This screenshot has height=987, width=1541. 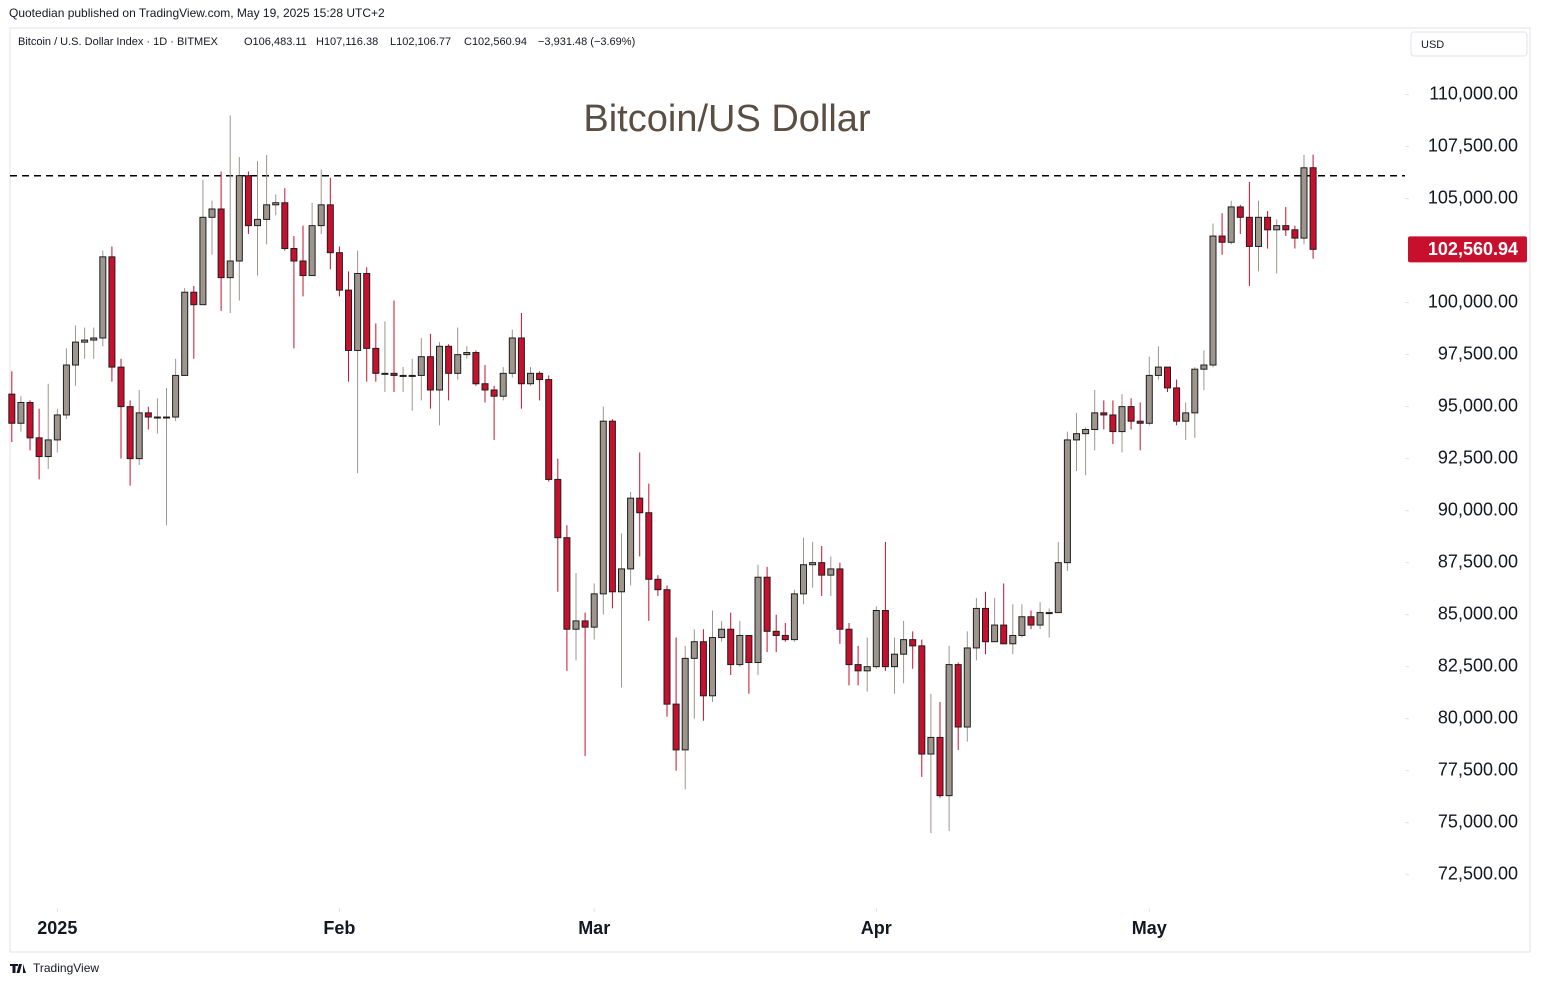 I want to click on y-tick-label: 87,500.00, so click(x=1478, y=561).